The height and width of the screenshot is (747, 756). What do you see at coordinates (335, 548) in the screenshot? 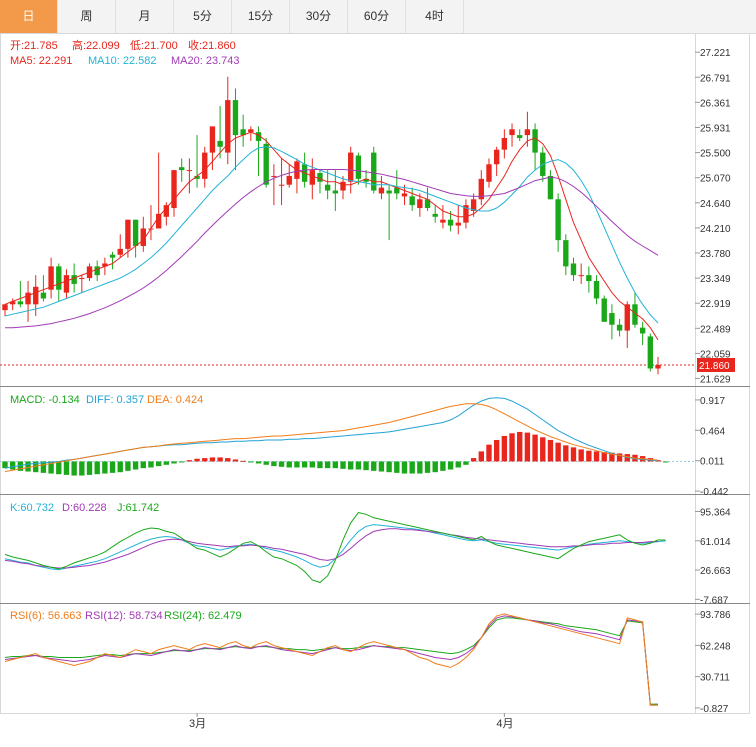
I see `j-line` at bounding box center [335, 548].